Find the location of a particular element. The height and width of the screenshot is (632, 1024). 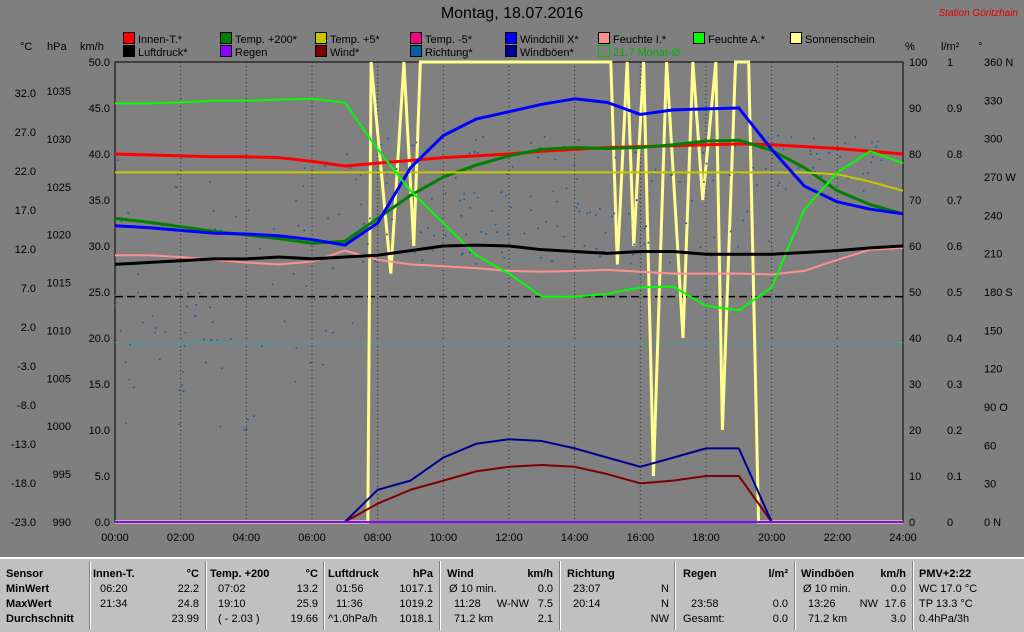

wind-max-dir: W-NW is located at coordinates (512, 604).